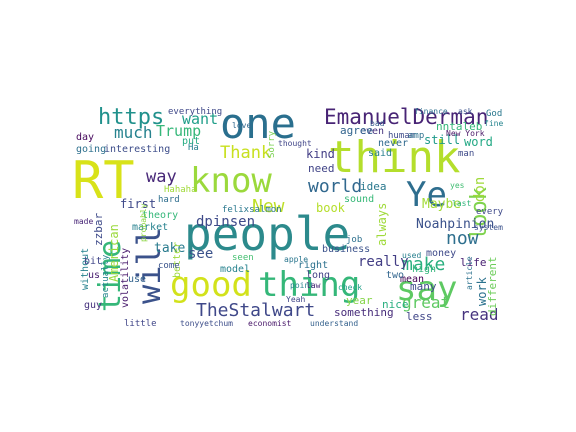 Image resolution: width=576 pixels, height=432 pixels. What do you see at coordinates (383, 262) in the screenshot?
I see `word-really: really` at bounding box center [383, 262].